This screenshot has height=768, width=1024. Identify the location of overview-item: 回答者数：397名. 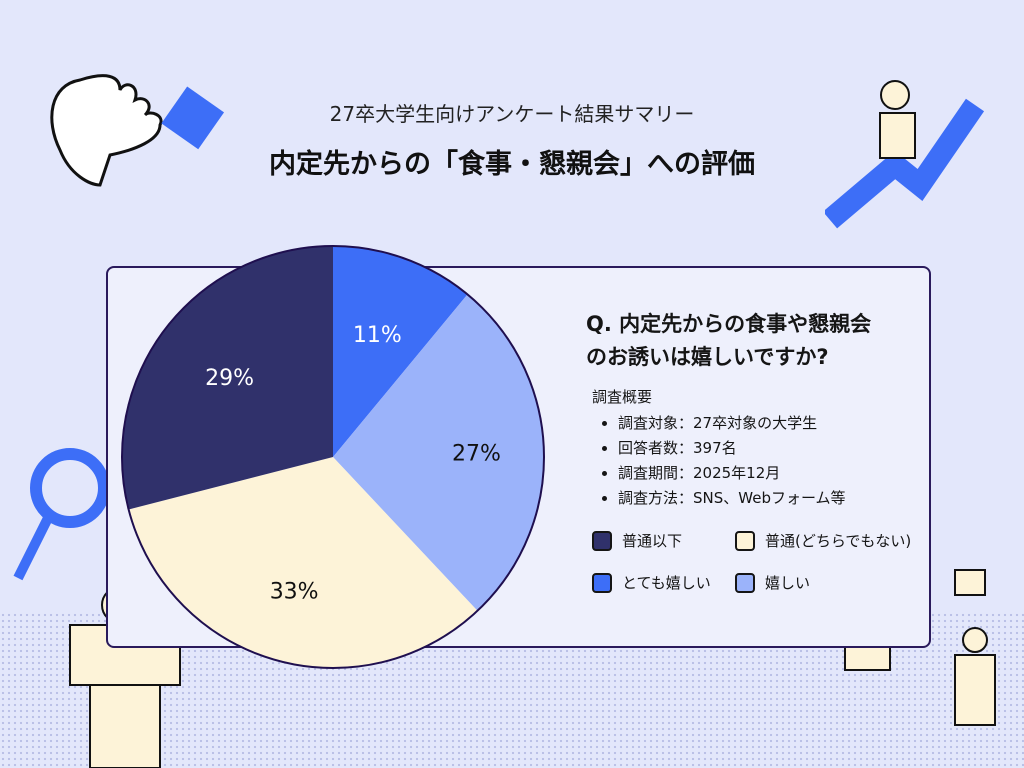
(732, 448).